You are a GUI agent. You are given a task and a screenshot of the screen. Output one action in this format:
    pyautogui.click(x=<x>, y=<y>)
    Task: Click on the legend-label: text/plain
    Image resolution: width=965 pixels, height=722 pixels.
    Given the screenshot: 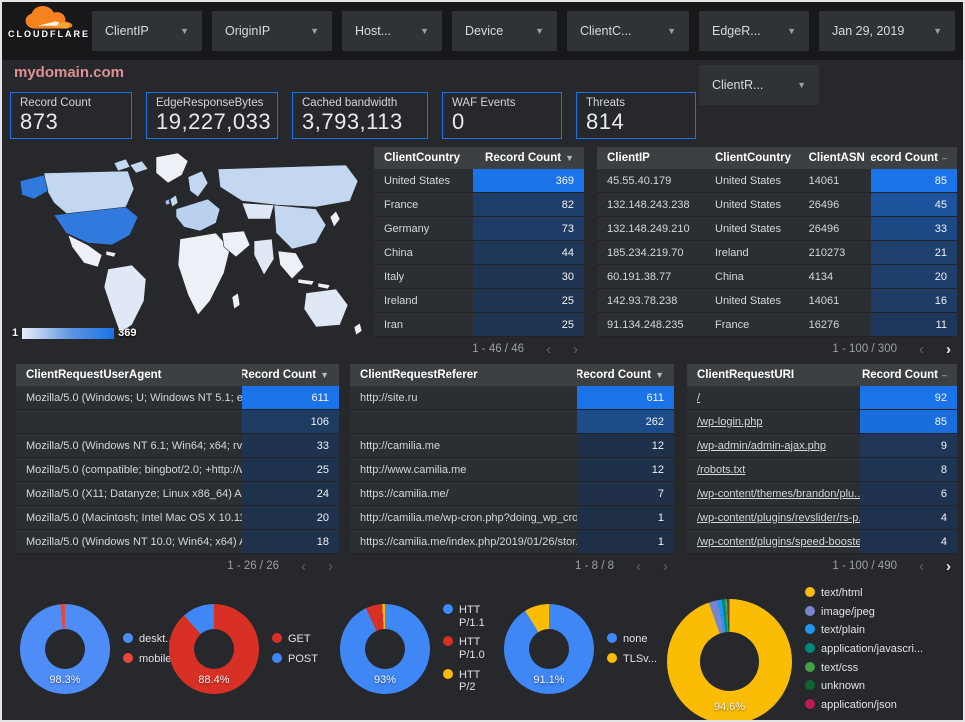 What is the action you would take?
    pyautogui.click(x=843, y=630)
    